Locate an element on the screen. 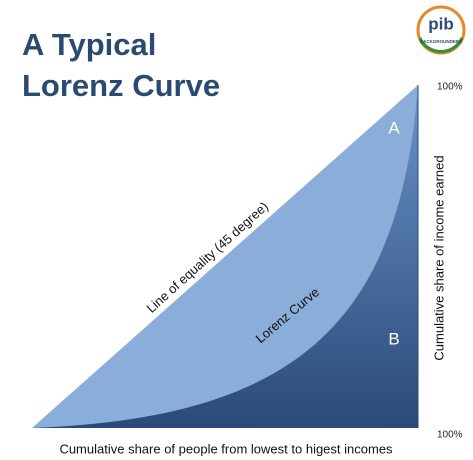 Image resolution: width=473 pixels, height=460 pixels. y-axis-top: 100% is located at coordinates (450, 87).